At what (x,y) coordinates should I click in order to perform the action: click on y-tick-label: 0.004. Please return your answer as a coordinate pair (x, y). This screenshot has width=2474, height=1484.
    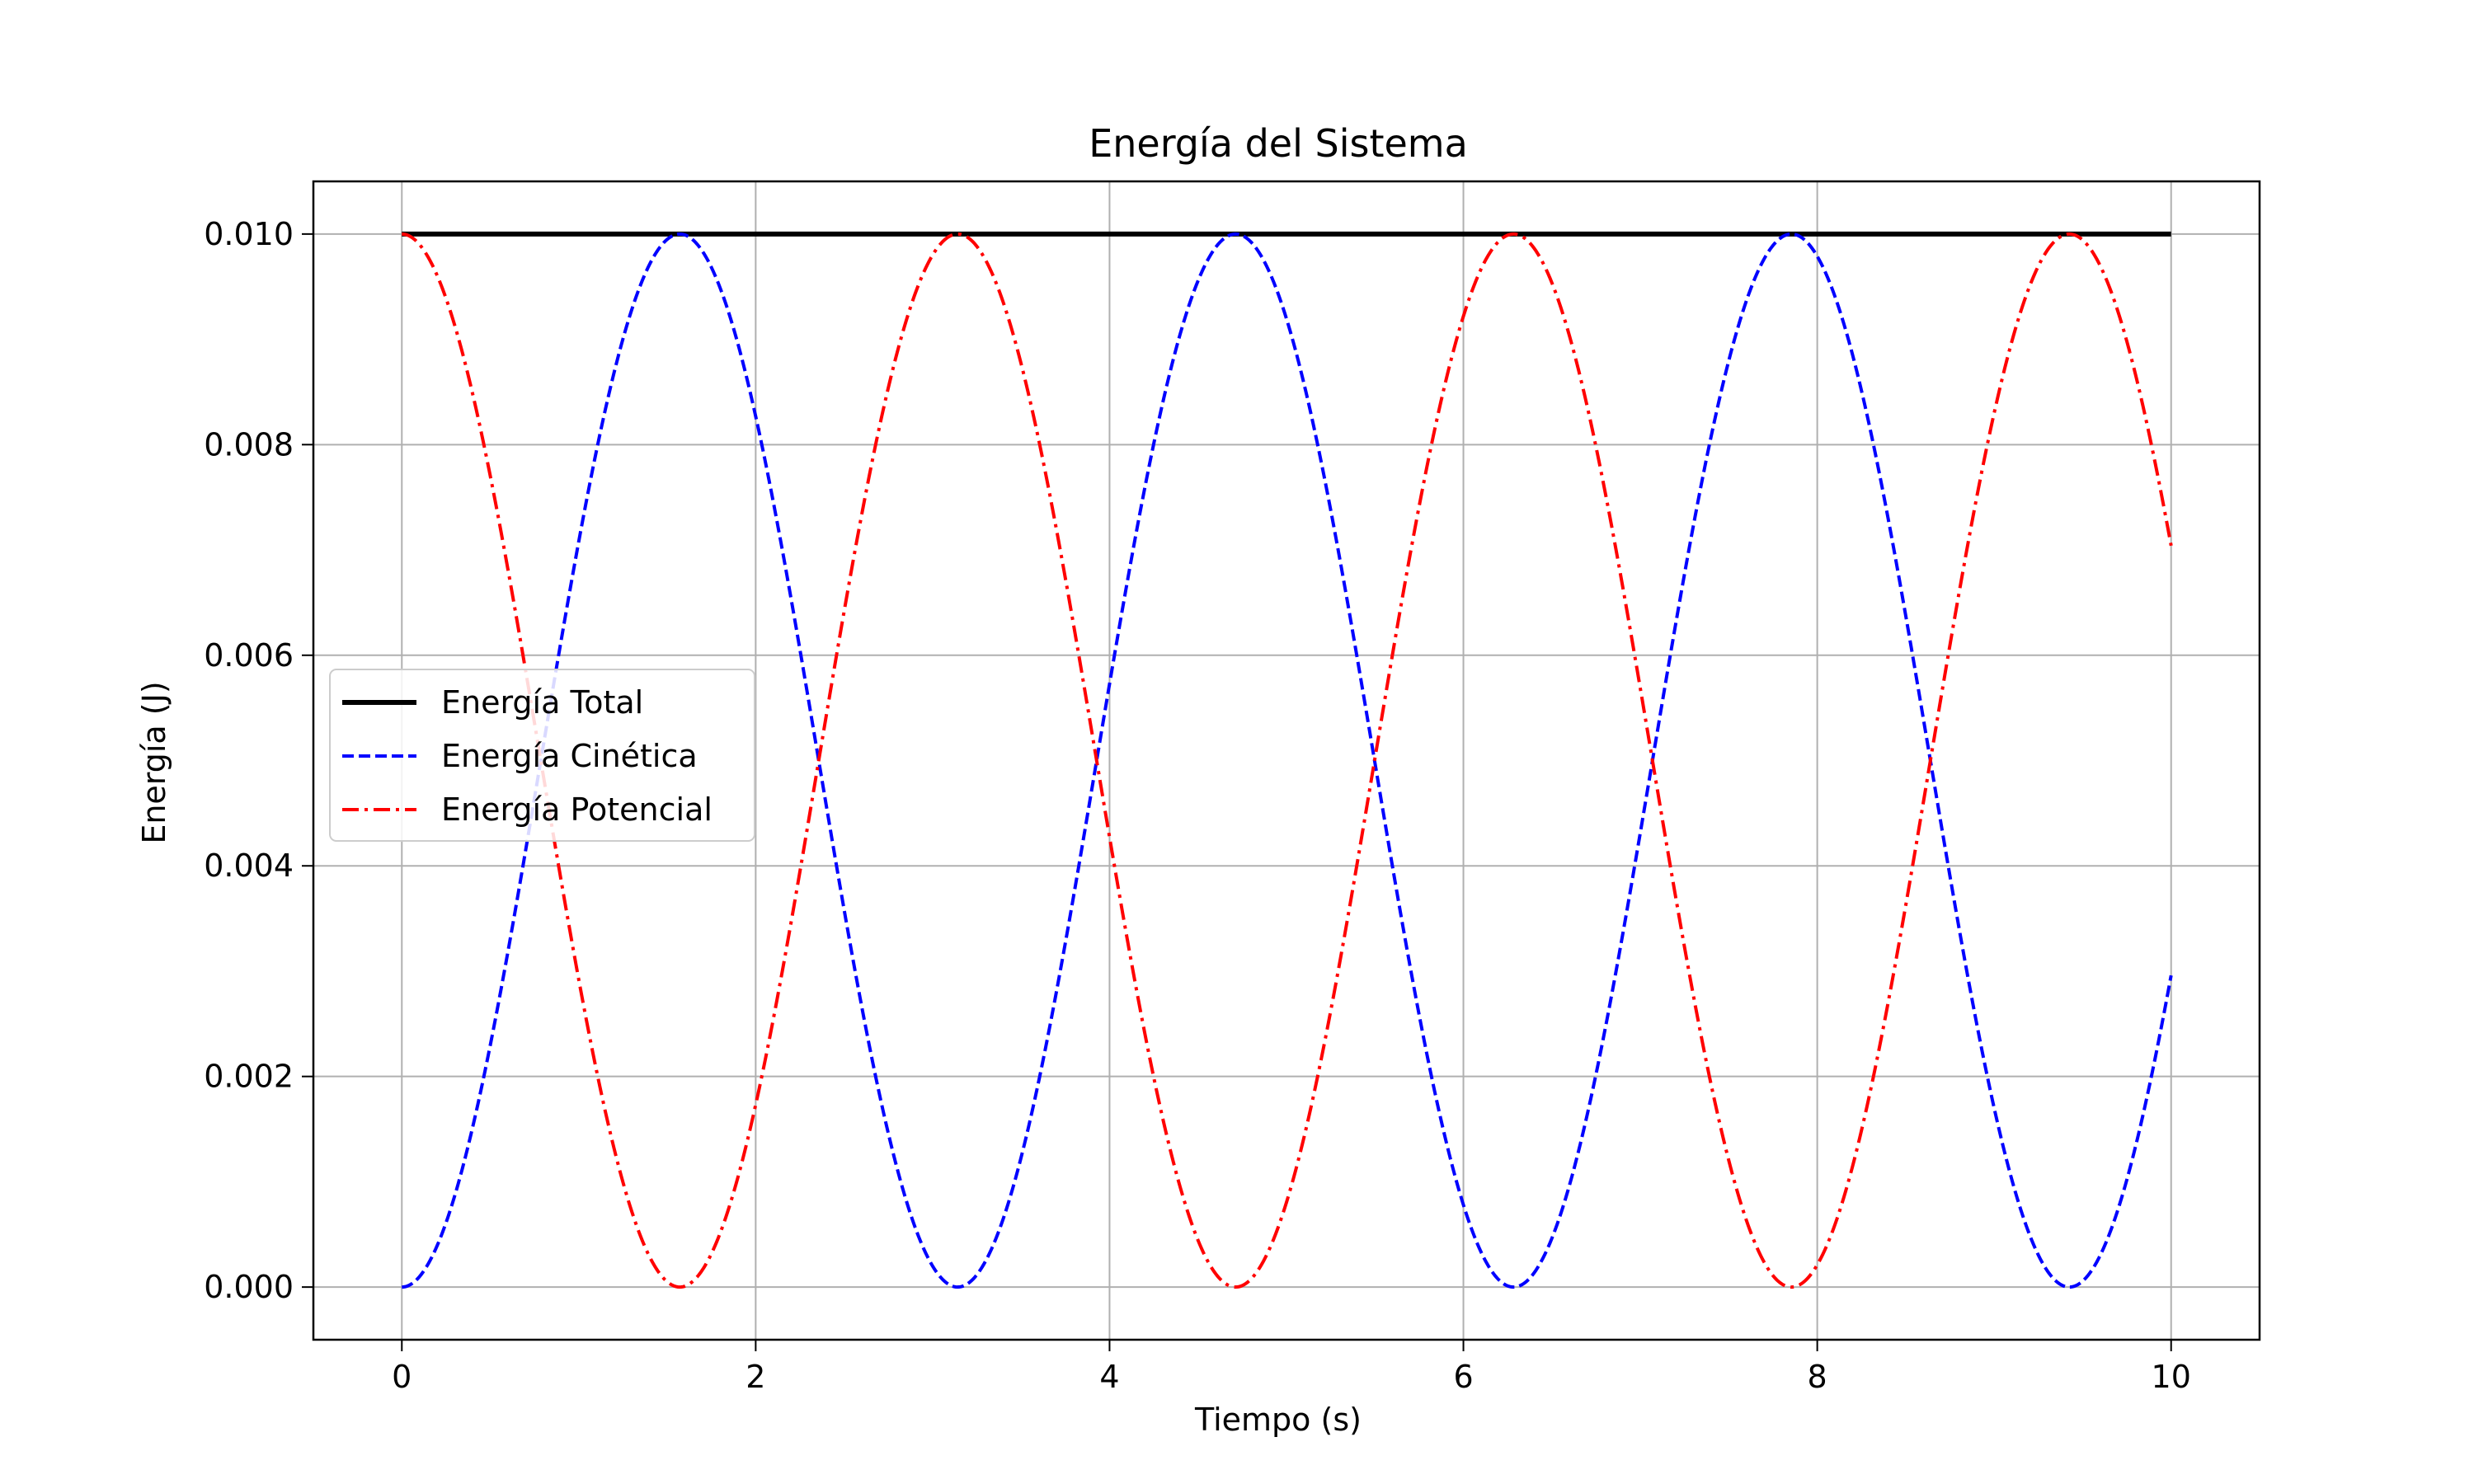
    Looking at the image, I should click on (249, 866).